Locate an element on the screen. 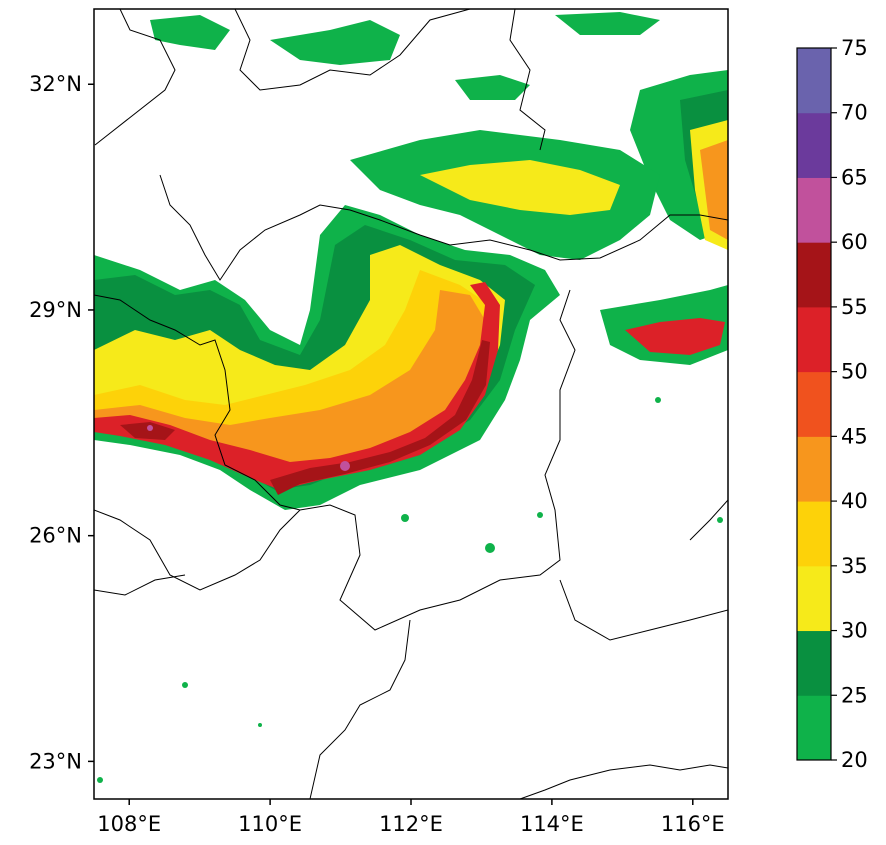 The height and width of the screenshot is (845, 886). lat-tick-label: 23°N is located at coordinates (55, 761).